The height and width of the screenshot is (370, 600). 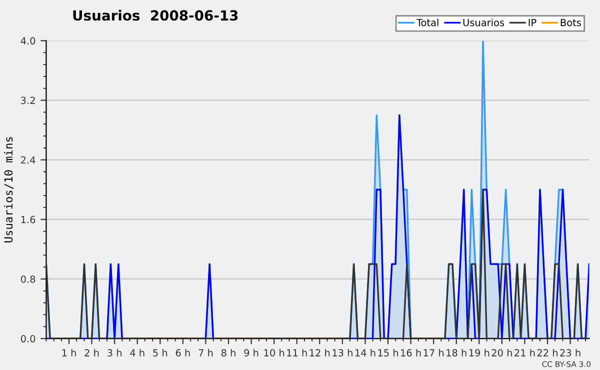 What do you see at coordinates (205, 352) in the screenshot?
I see `x-tick-label: 7 h` at bounding box center [205, 352].